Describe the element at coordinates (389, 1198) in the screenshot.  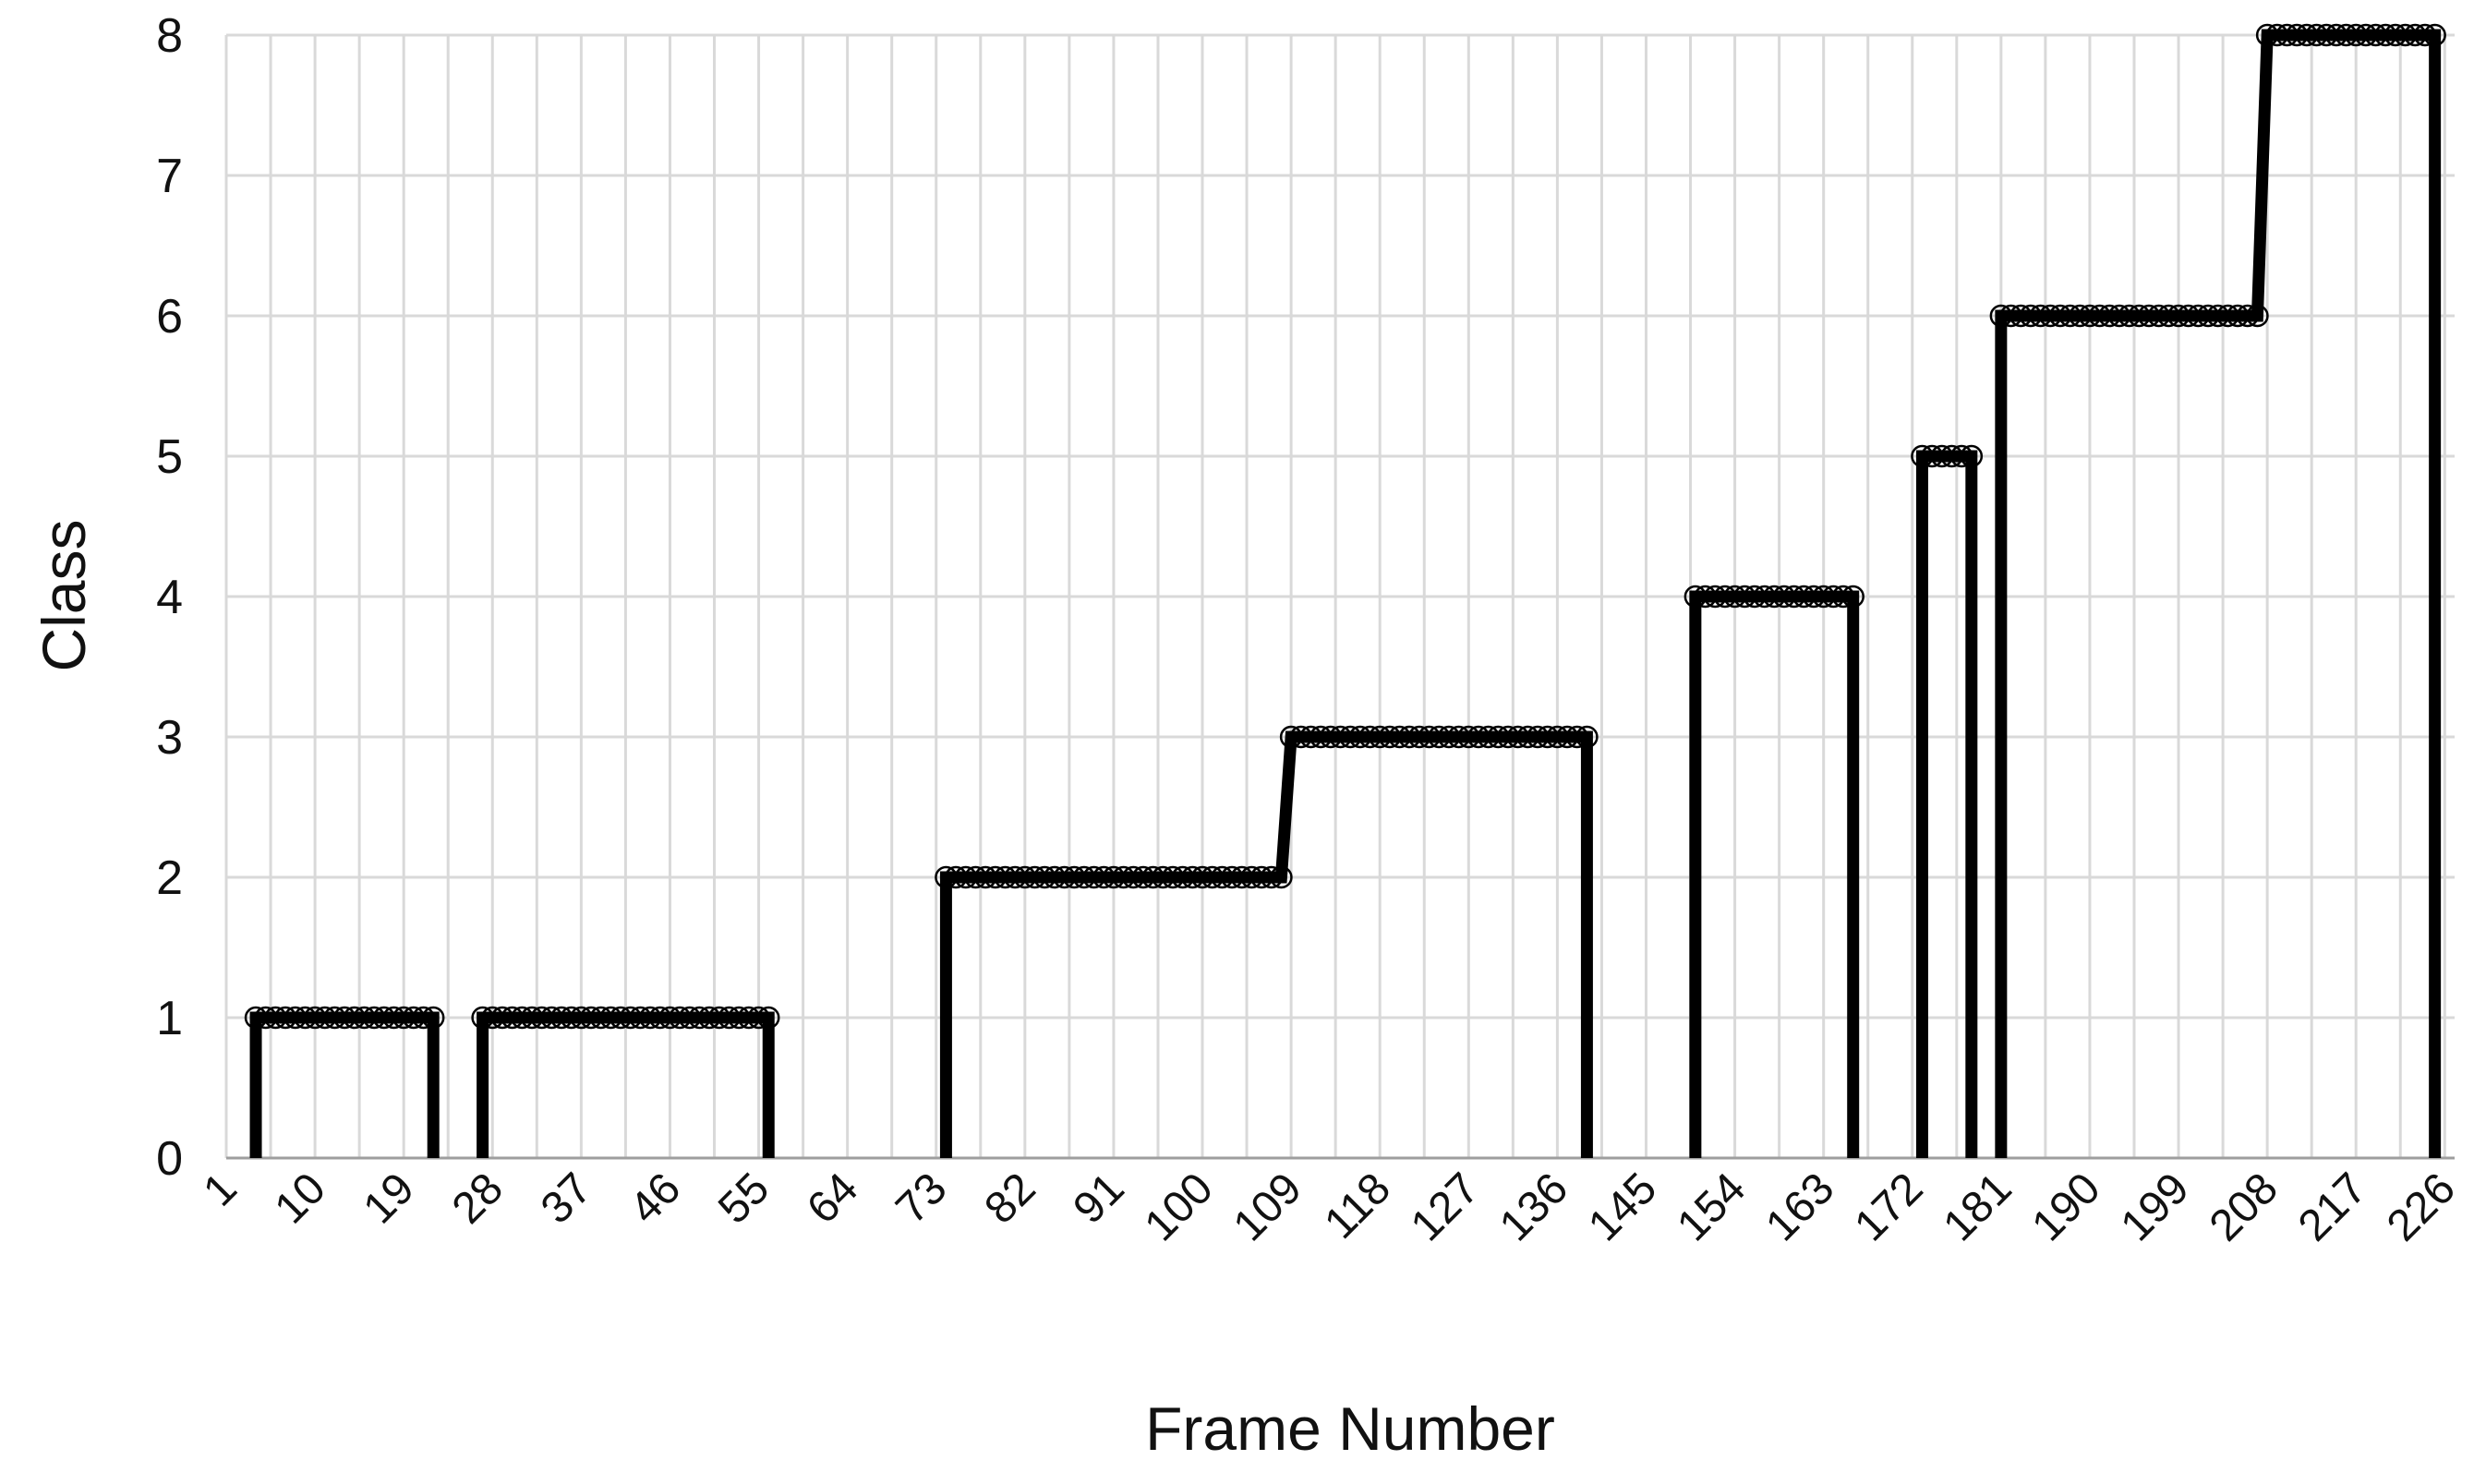
I see `x-tick-label: 19` at that location.